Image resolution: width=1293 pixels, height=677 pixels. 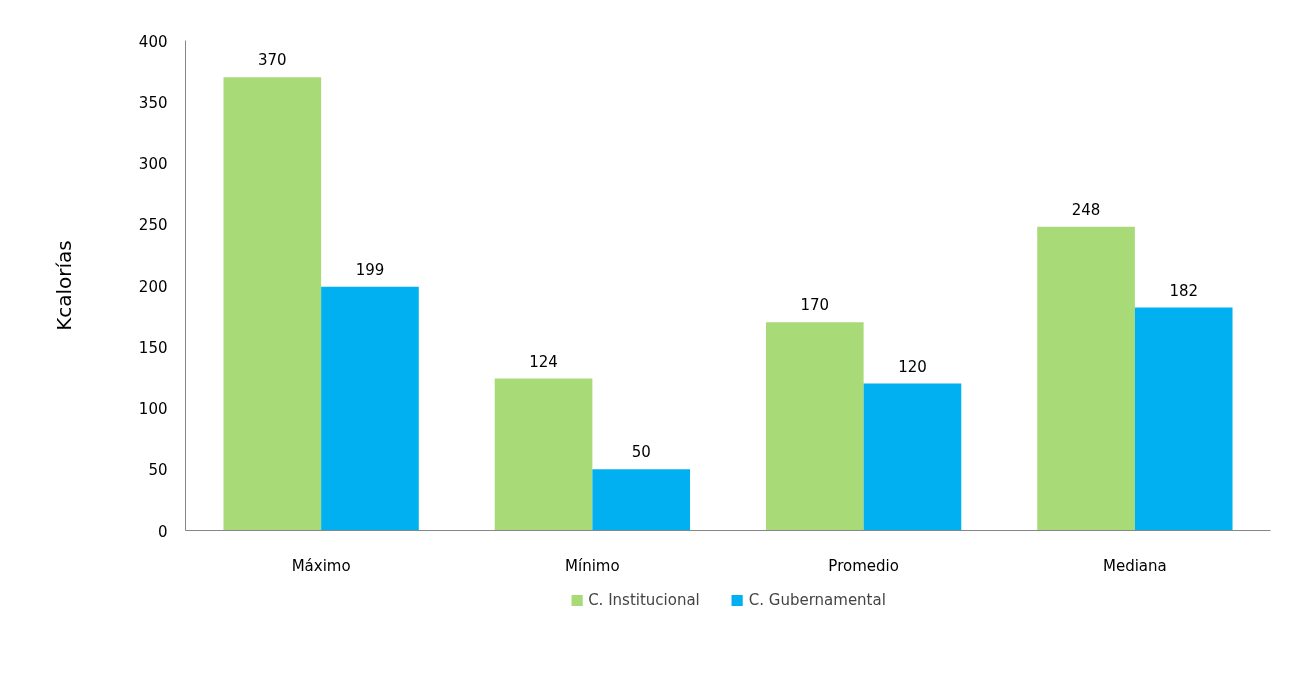 I want to click on data-label: 370, so click(x=272, y=60).